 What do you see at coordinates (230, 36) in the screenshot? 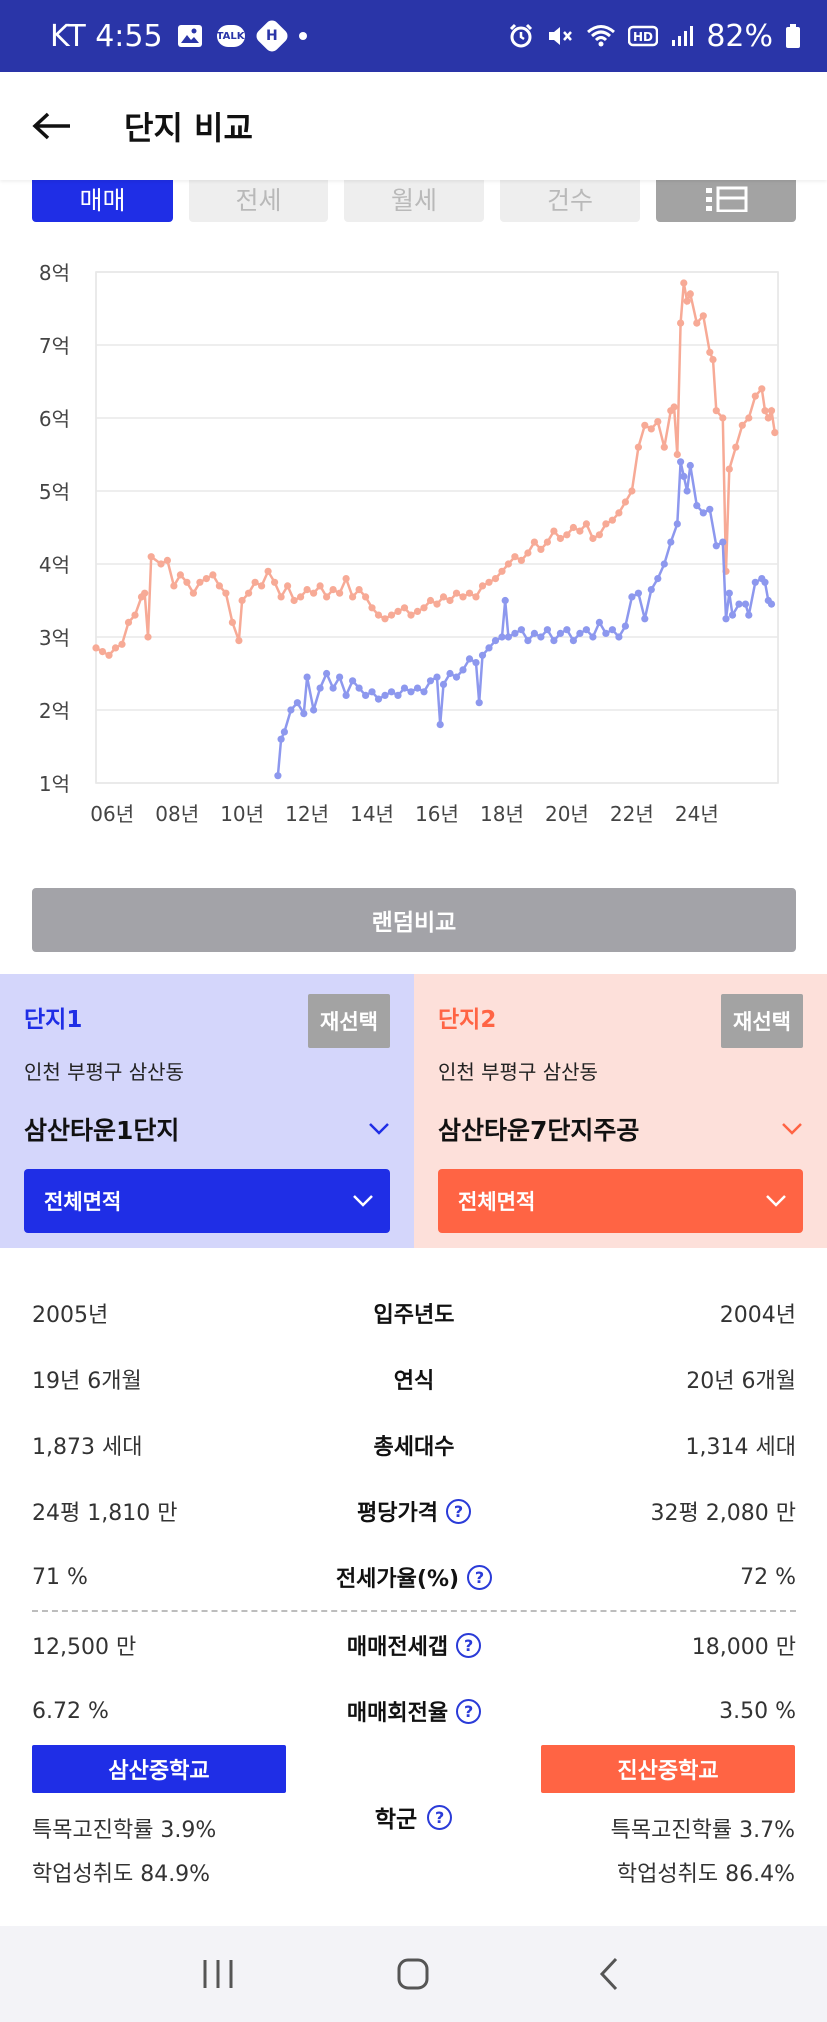
I see `kakaotalk-icon: TALK` at bounding box center [230, 36].